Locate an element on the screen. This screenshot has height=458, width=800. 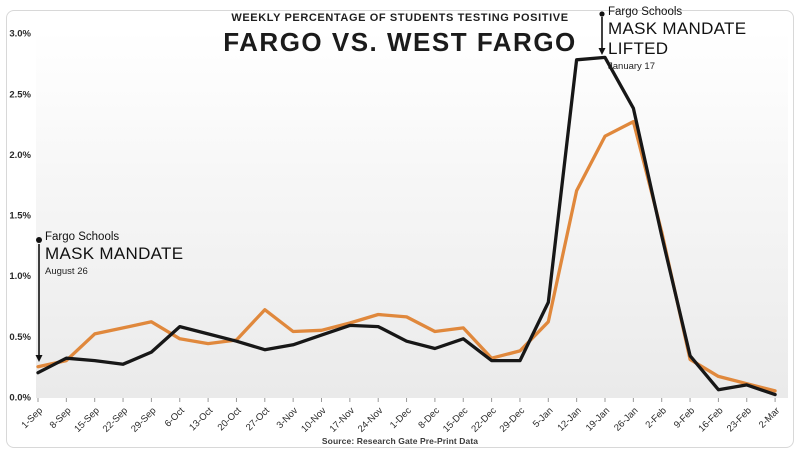
x-axis-label: 22-Sep is located at coordinates (115, 419).